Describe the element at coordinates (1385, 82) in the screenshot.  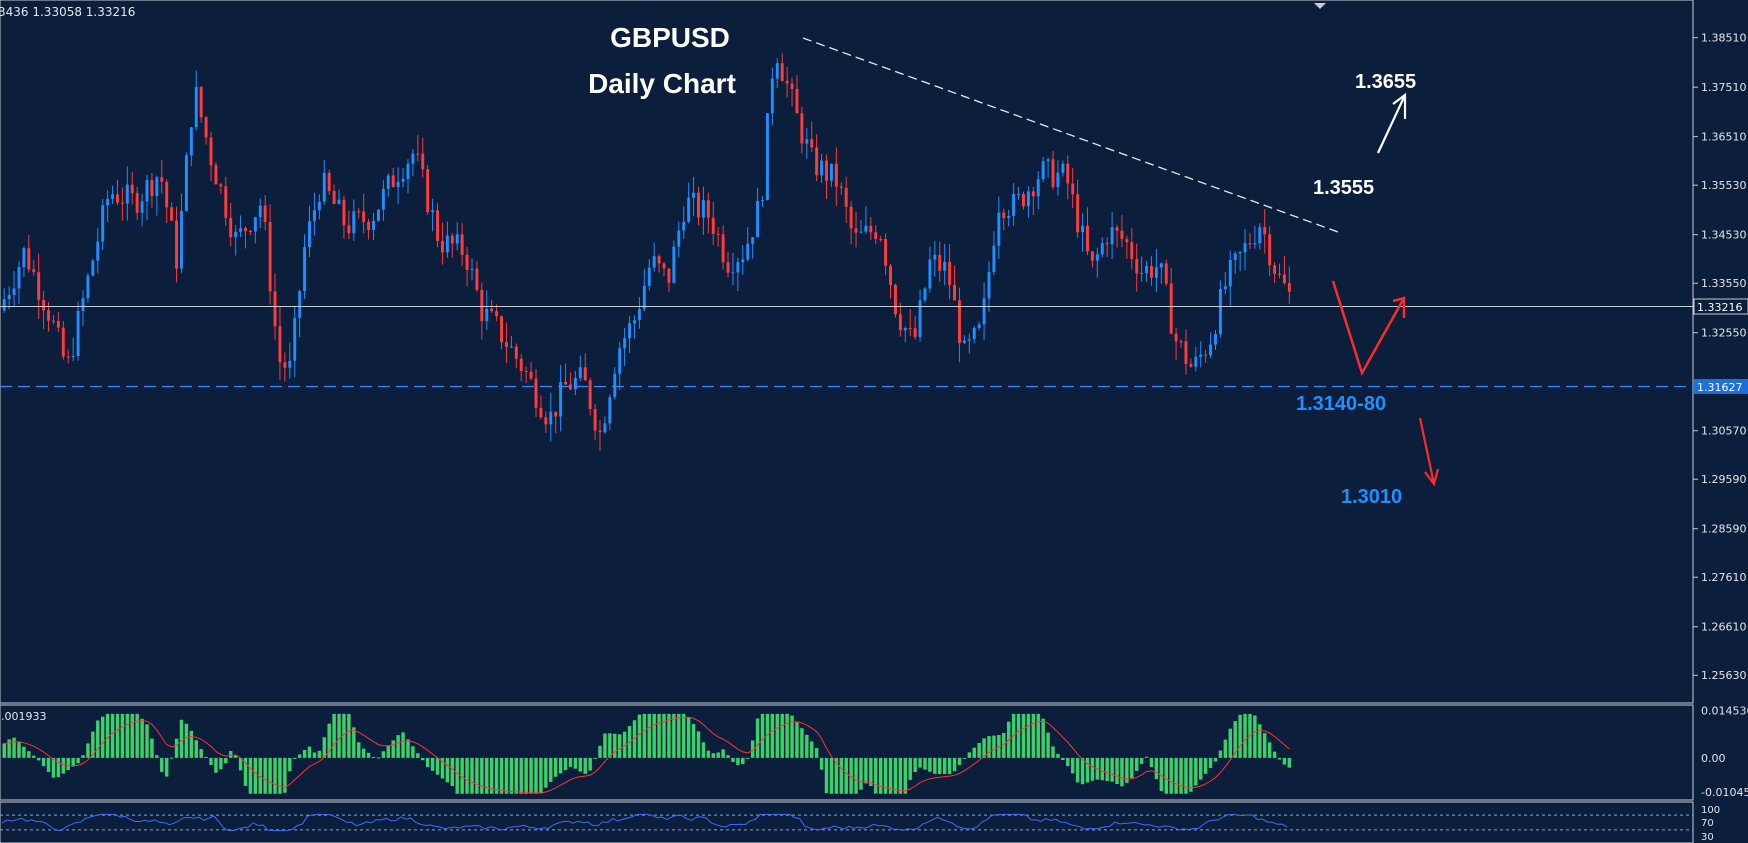
I see `target-label-1-3655: 1.3655` at that location.